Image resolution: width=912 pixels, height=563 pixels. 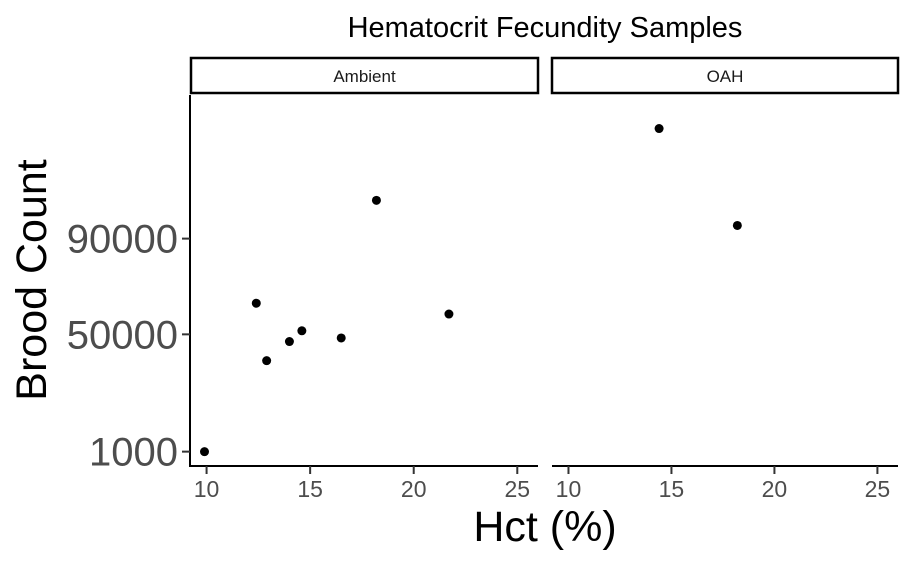 What do you see at coordinates (207, 489) in the screenshot?
I see `x-tick-label-ambient: 10` at bounding box center [207, 489].